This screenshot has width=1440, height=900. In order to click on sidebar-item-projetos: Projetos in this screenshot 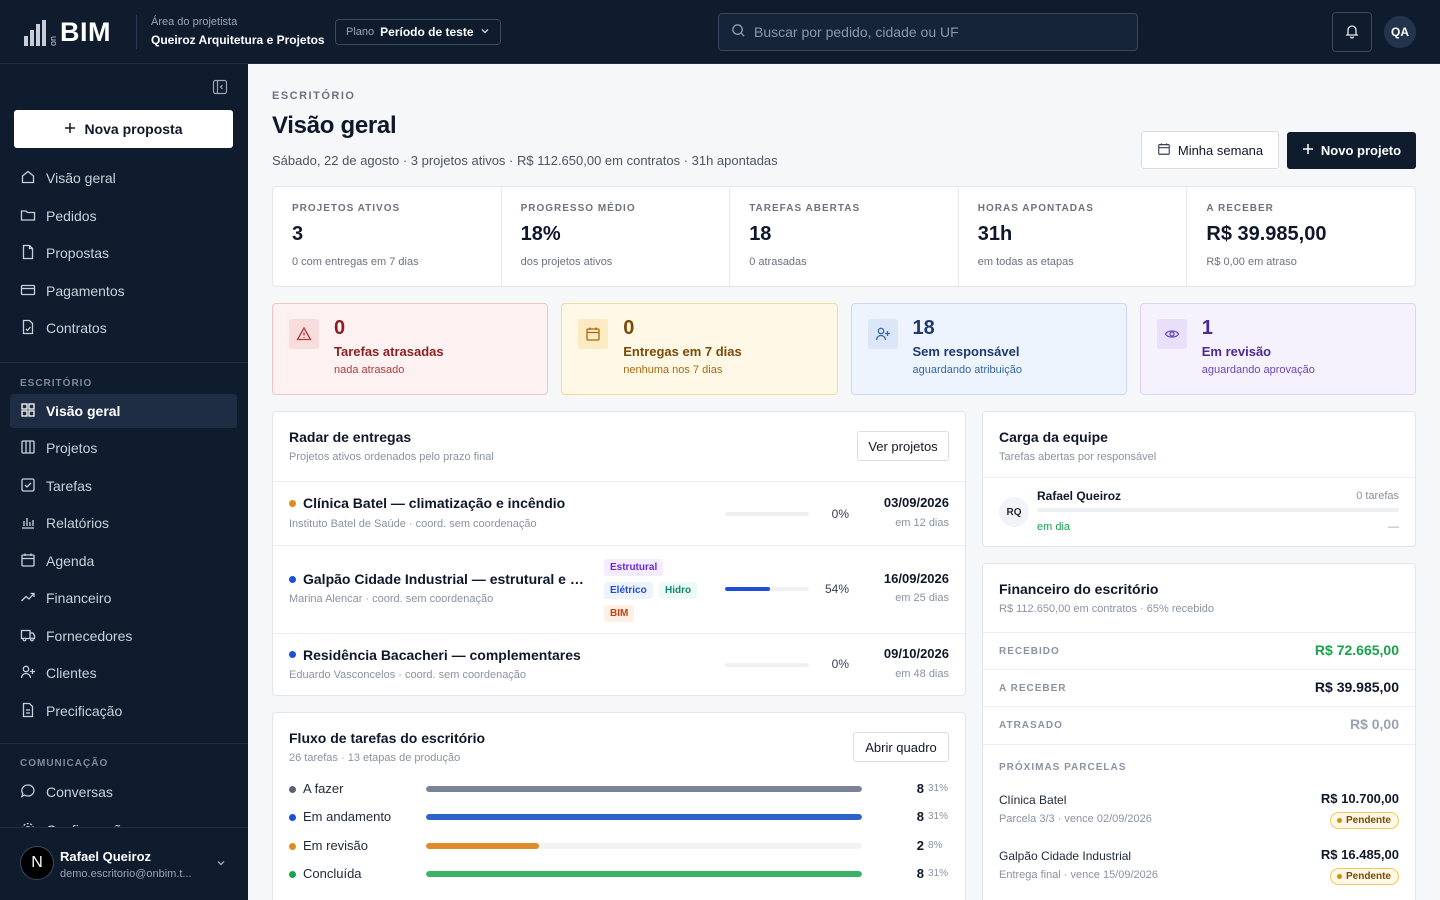, I will do `click(123, 448)`.